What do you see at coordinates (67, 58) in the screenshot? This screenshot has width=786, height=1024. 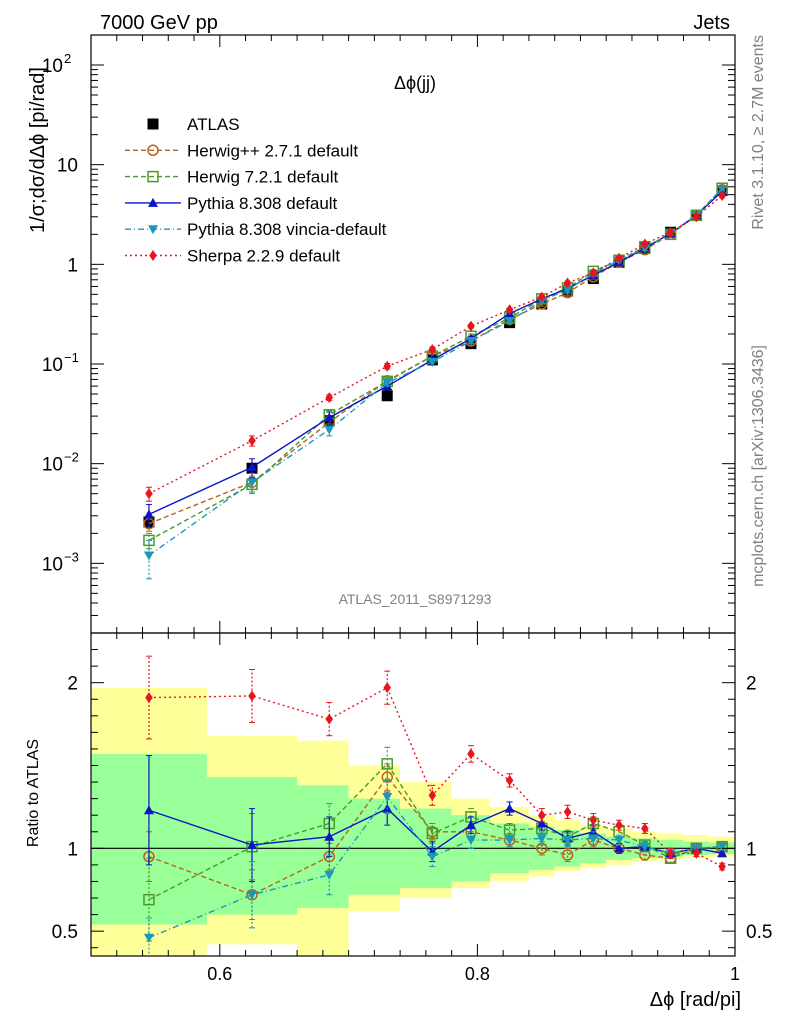 I see `y-tick-exponent: 2` at bounding box center [67, 58].